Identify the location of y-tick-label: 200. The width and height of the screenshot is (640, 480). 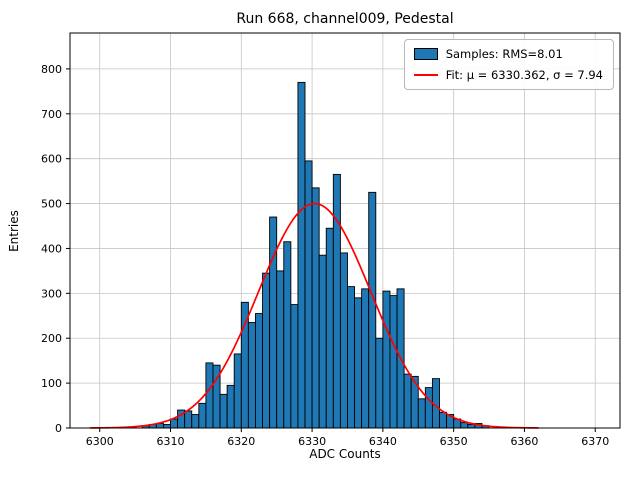
(51, 338).